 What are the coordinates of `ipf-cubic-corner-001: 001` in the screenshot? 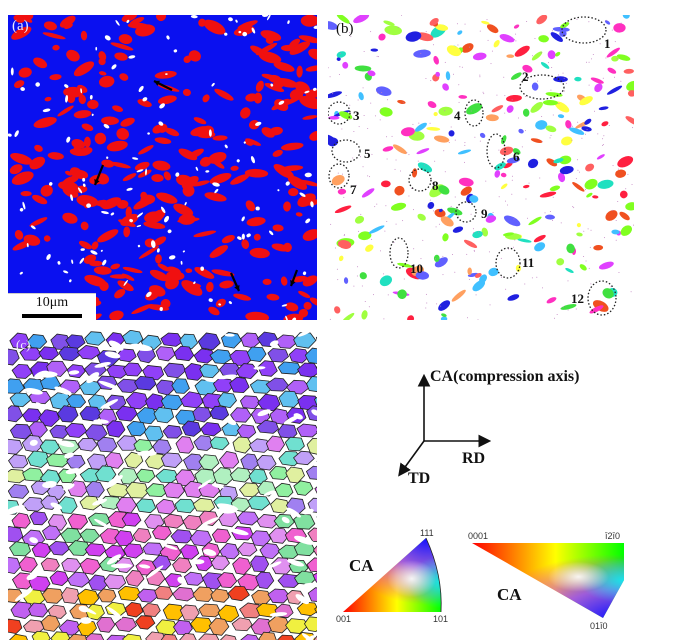 It's located at (344, 619).